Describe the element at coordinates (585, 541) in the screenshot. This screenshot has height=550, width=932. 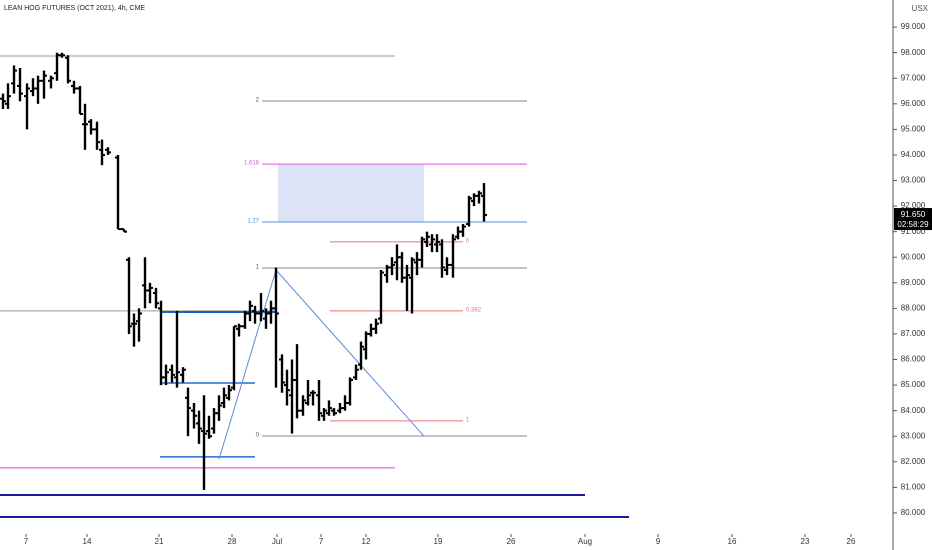
I see `x-tick-label: Aug` at that location.